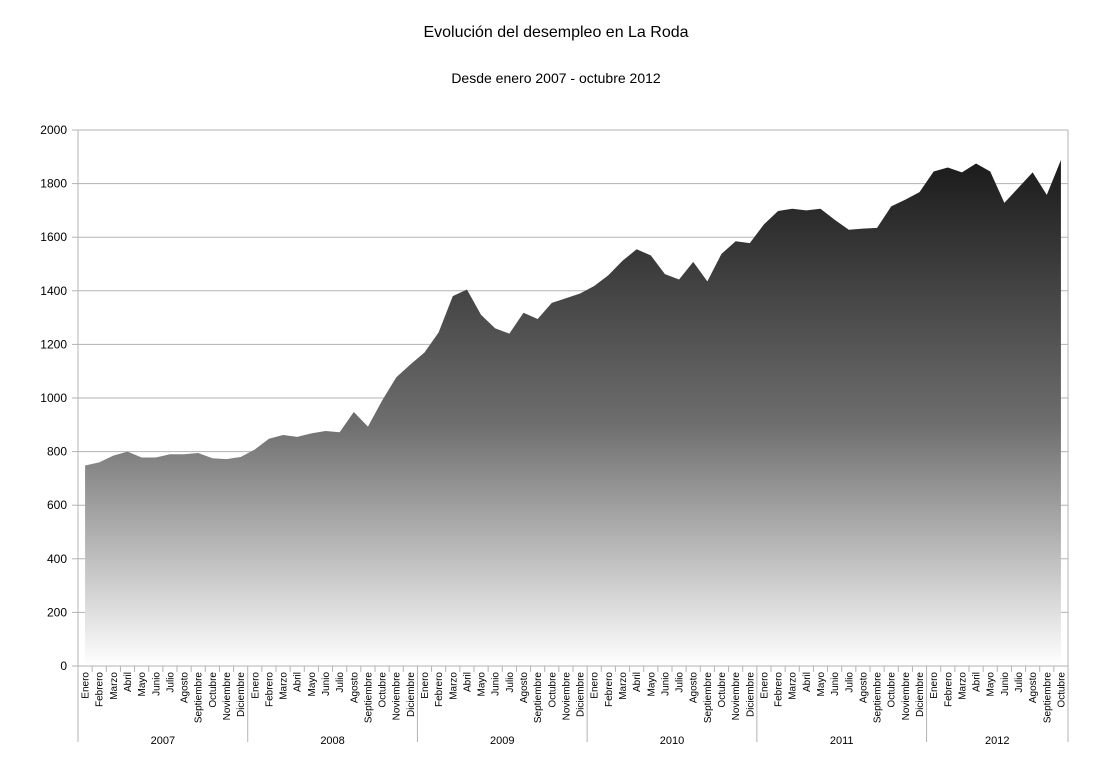 This screenshot has height=778, width=1112. Describe the element at coordinates (53, 291) in the screenshot. I see `y-tick-label-1400: 1400` at that location.